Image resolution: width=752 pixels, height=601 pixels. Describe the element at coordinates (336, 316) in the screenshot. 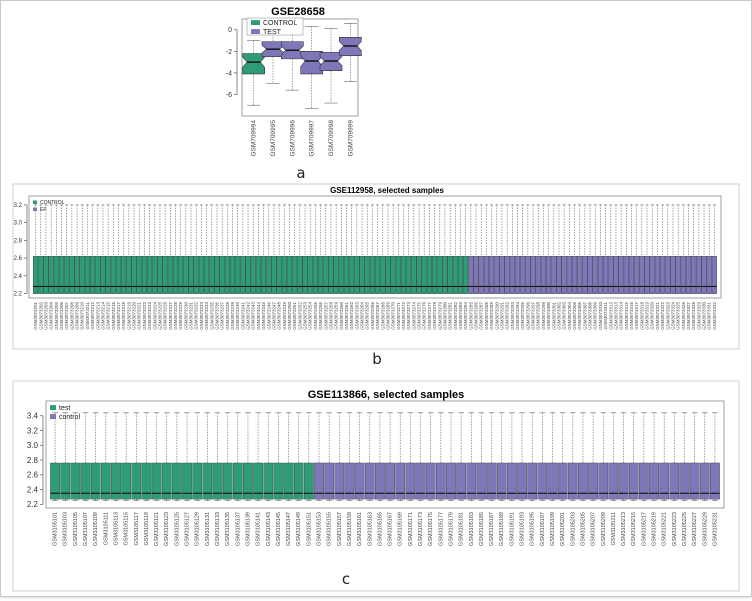

I see `x-tick-label: GSM3073259` at that location.